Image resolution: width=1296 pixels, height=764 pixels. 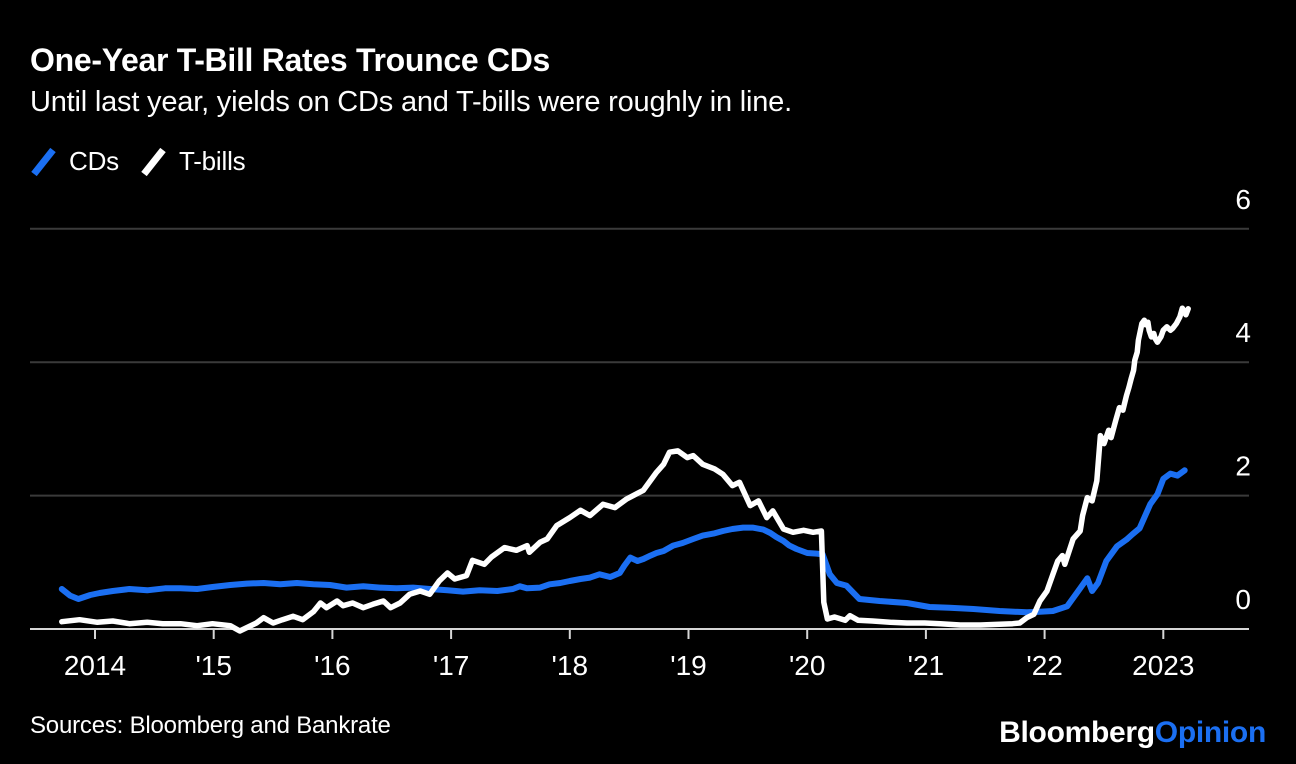 What do you see at coordinates (451, 665) in the screenshot?
I see `x-tick-label: '17` at bounding box center [451, 665].